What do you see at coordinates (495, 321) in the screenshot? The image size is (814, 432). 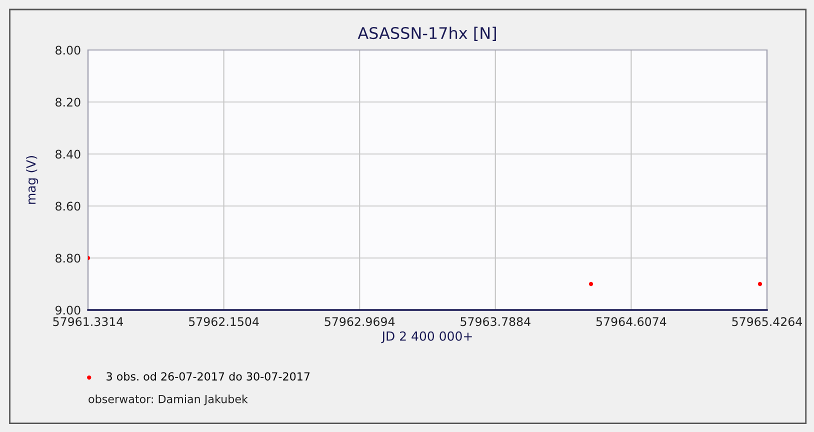 I see `x-tick-label: 57963.7884` at bounding box center [495, 321].